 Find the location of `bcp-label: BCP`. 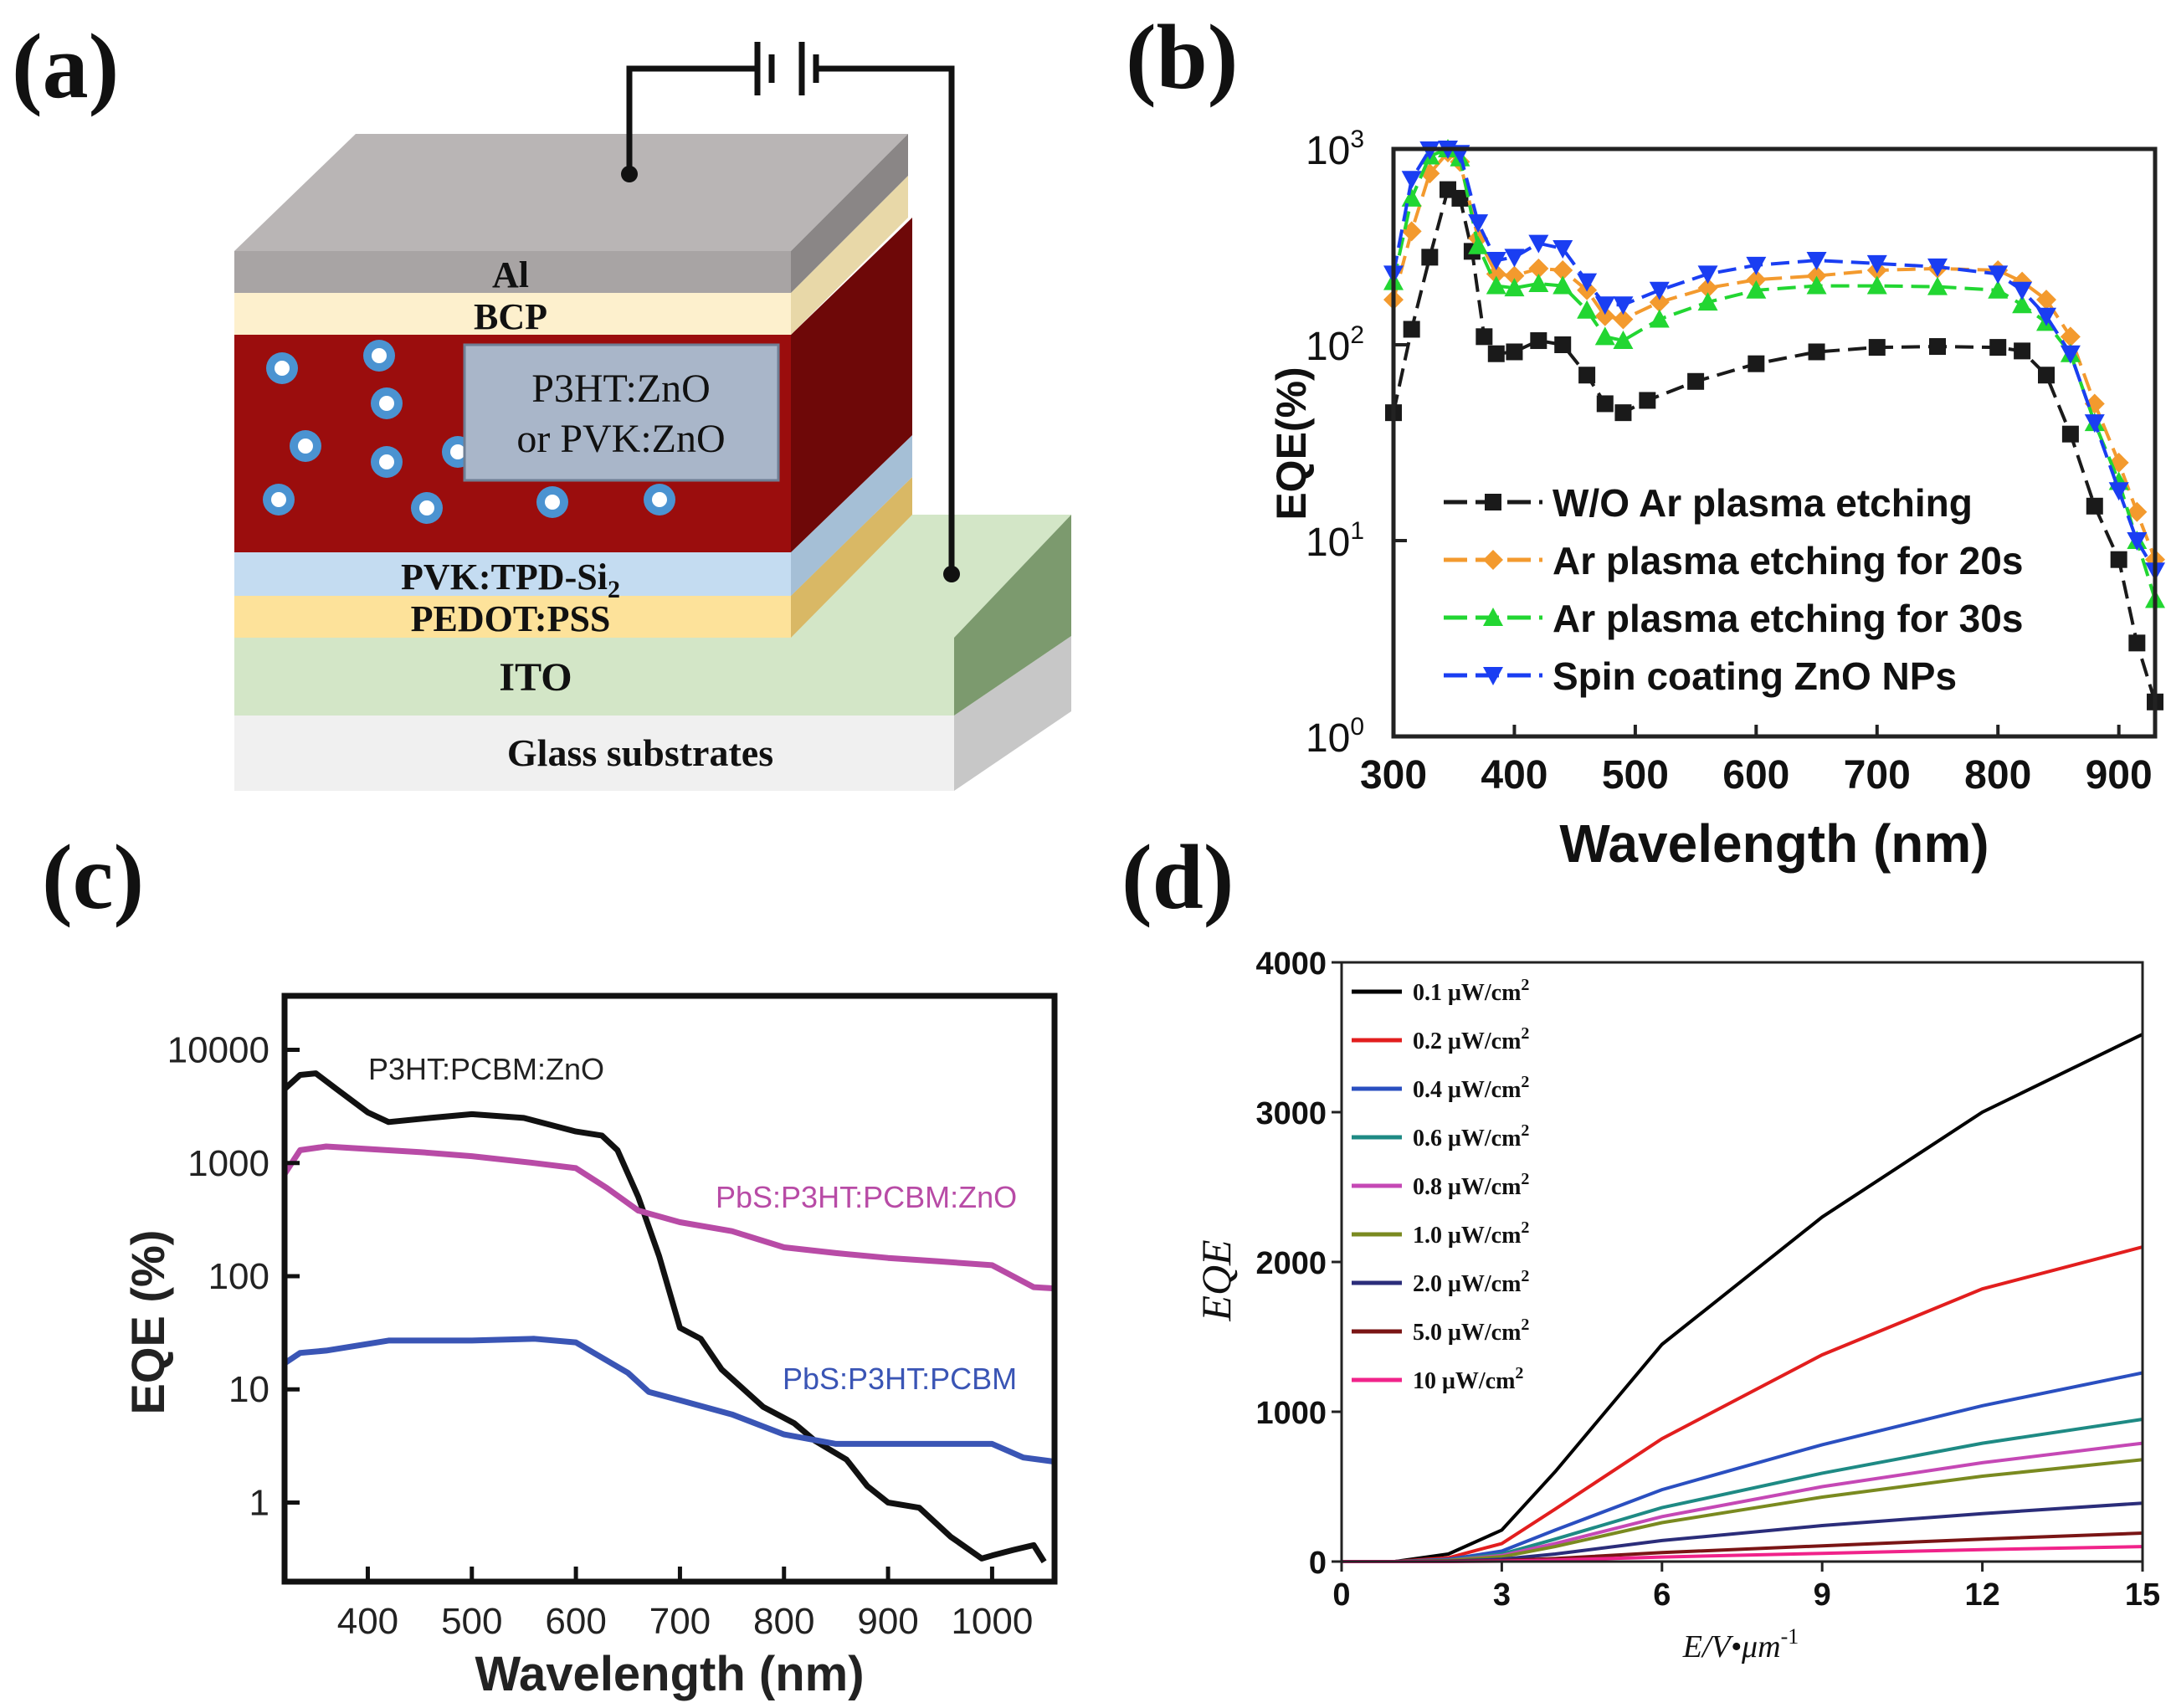

bcp-label: BCP is located at coordinates (510, 316).